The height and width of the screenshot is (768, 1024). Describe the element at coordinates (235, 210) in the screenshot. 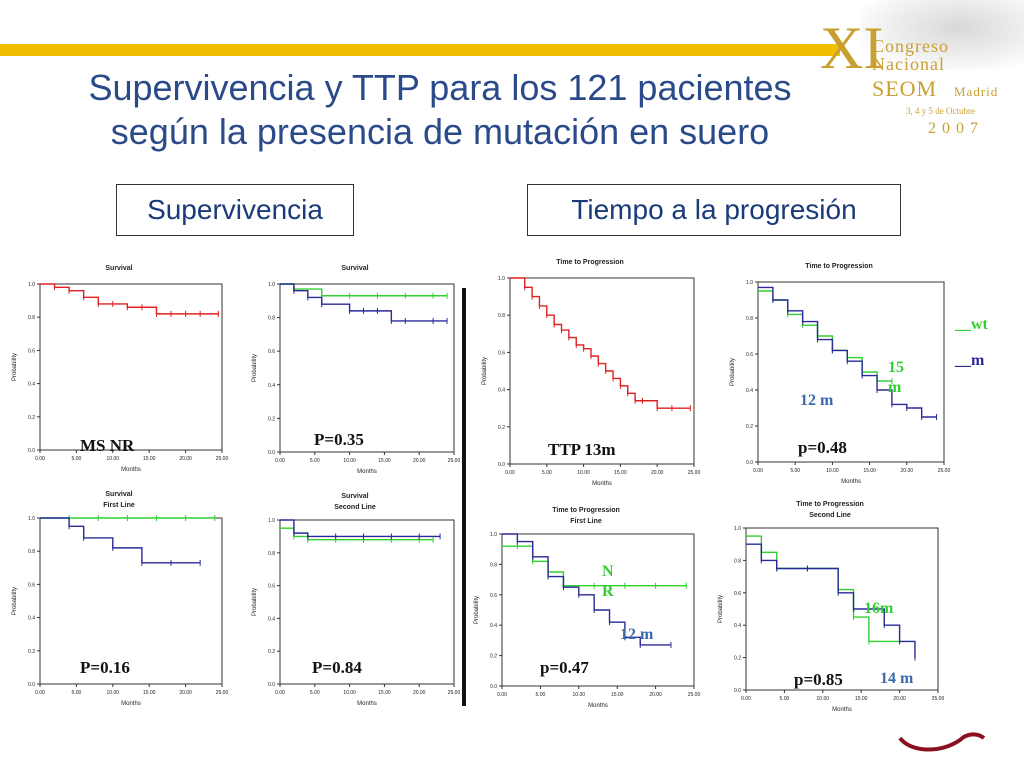

I see `label-survival: Supervivencia` at that location.